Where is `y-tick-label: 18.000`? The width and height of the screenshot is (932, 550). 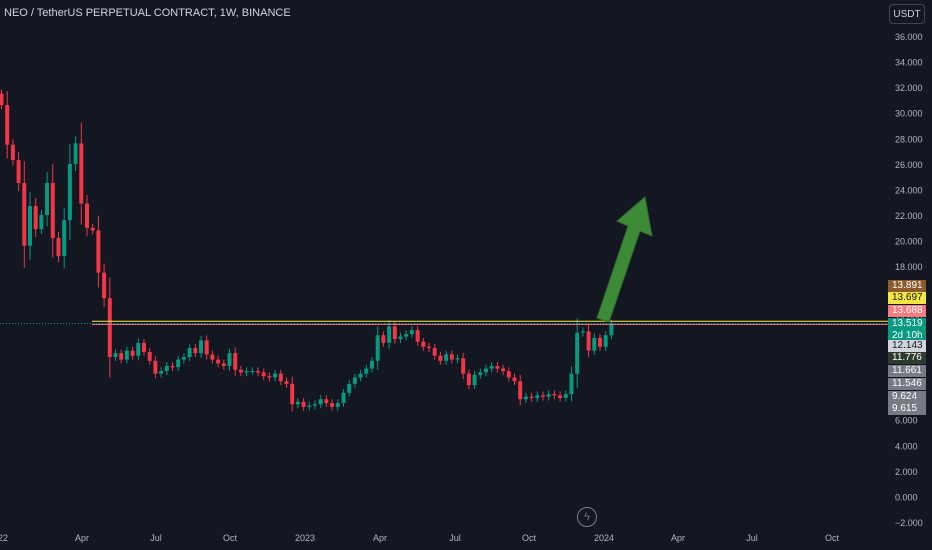
y-tick-label: 18.000 is located at coordinates (909, 267).